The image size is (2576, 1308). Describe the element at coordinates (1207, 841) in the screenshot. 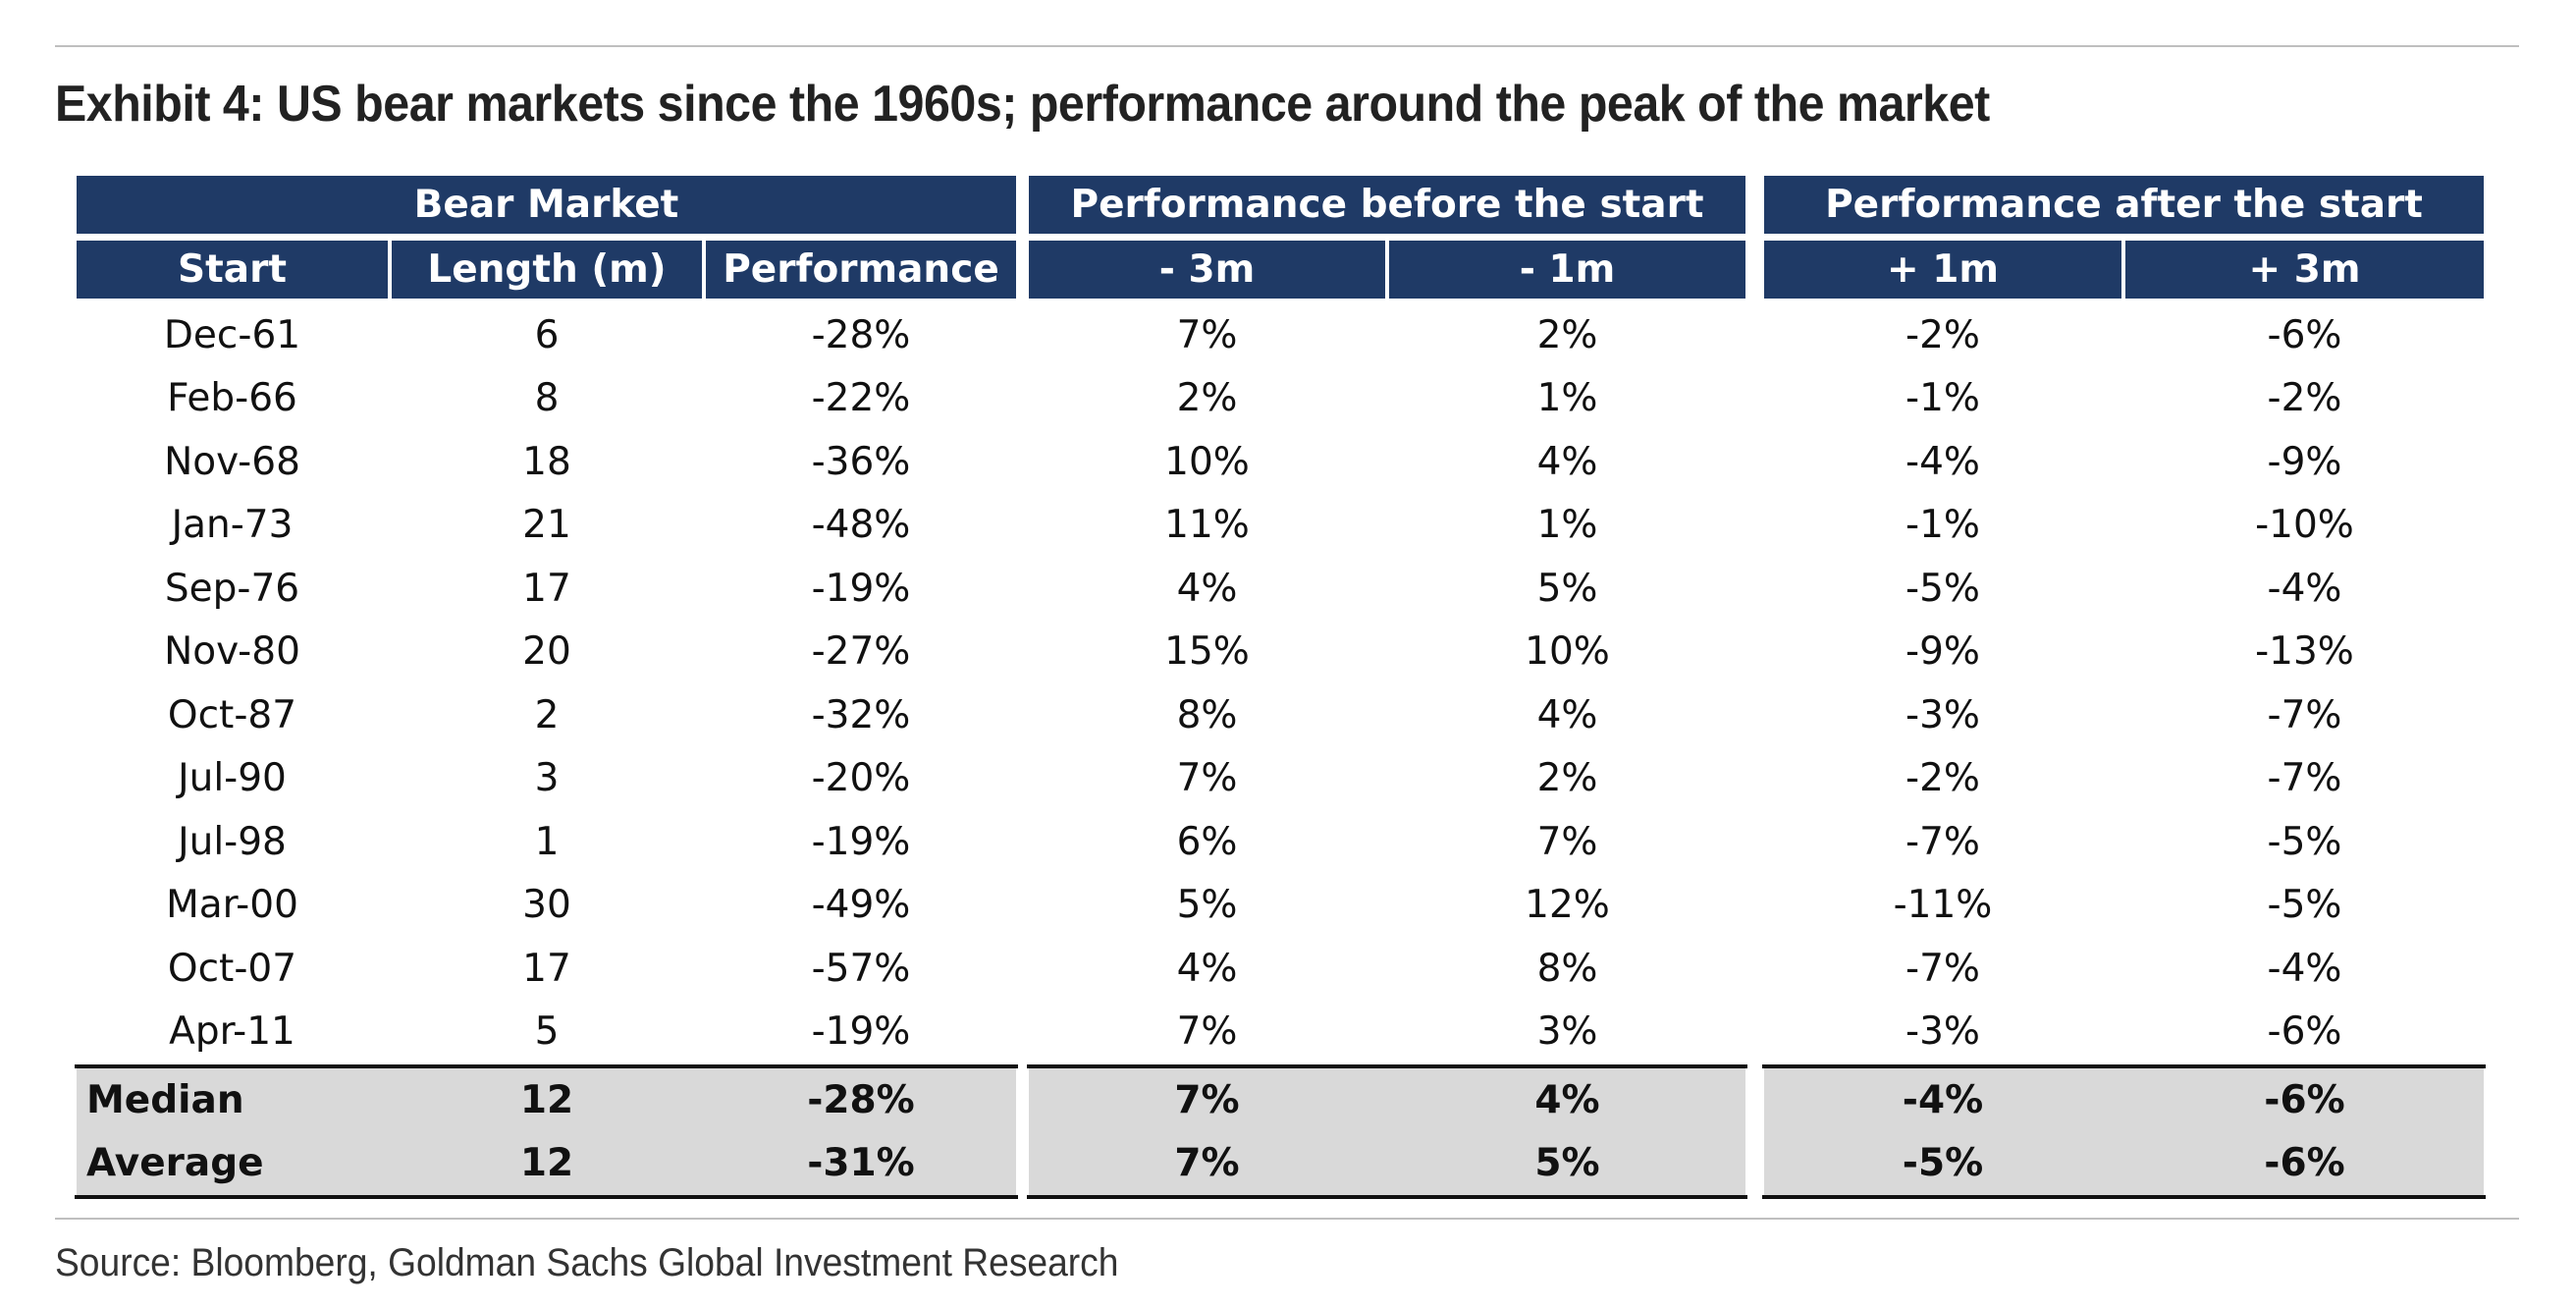

I see `table-cell: 6%` at that location.